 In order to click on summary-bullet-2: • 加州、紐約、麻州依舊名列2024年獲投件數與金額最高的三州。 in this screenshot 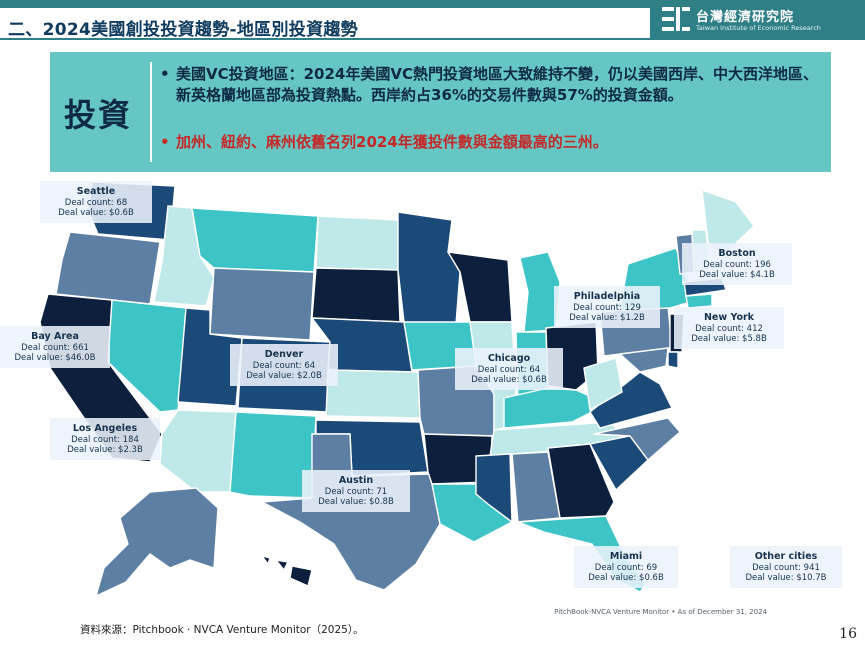, I will do `click(490, 142)`.